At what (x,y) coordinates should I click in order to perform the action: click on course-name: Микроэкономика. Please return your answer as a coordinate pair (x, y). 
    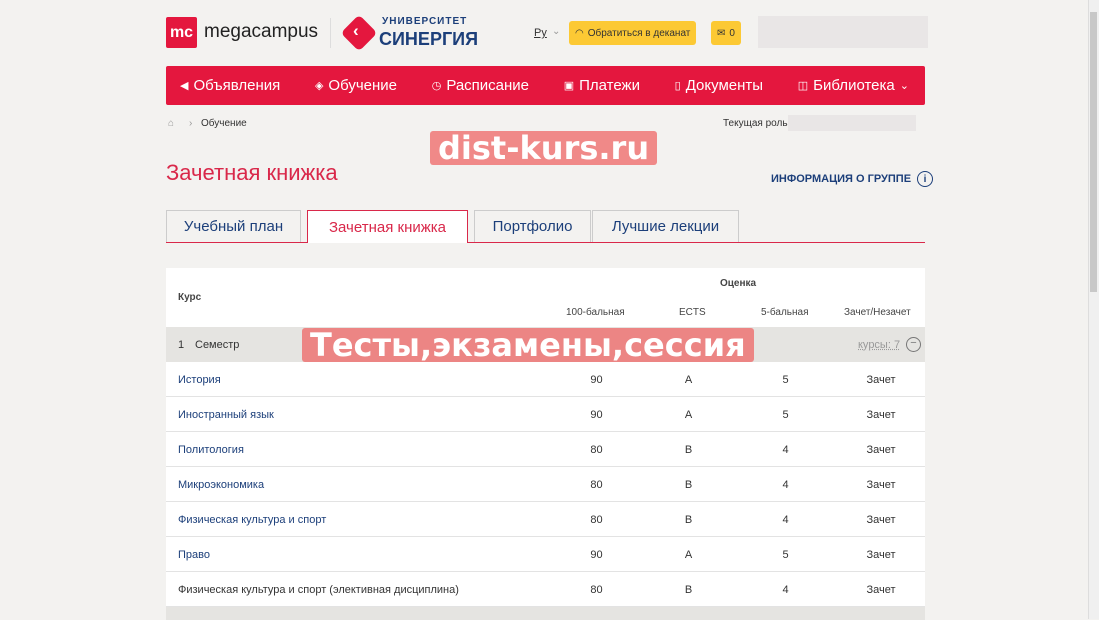
    Looking at the image, I should click on (221, 485).